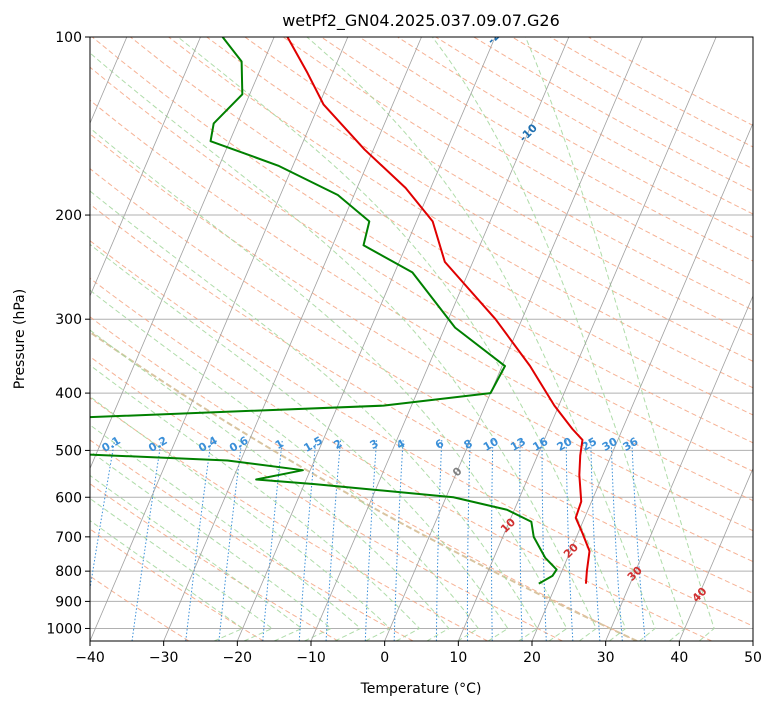 The height and width of the screenshot is (708, 775). I want to click on chart-title: wetPf2_GN04.2025.037.09.07.G26, so click(421, 21).